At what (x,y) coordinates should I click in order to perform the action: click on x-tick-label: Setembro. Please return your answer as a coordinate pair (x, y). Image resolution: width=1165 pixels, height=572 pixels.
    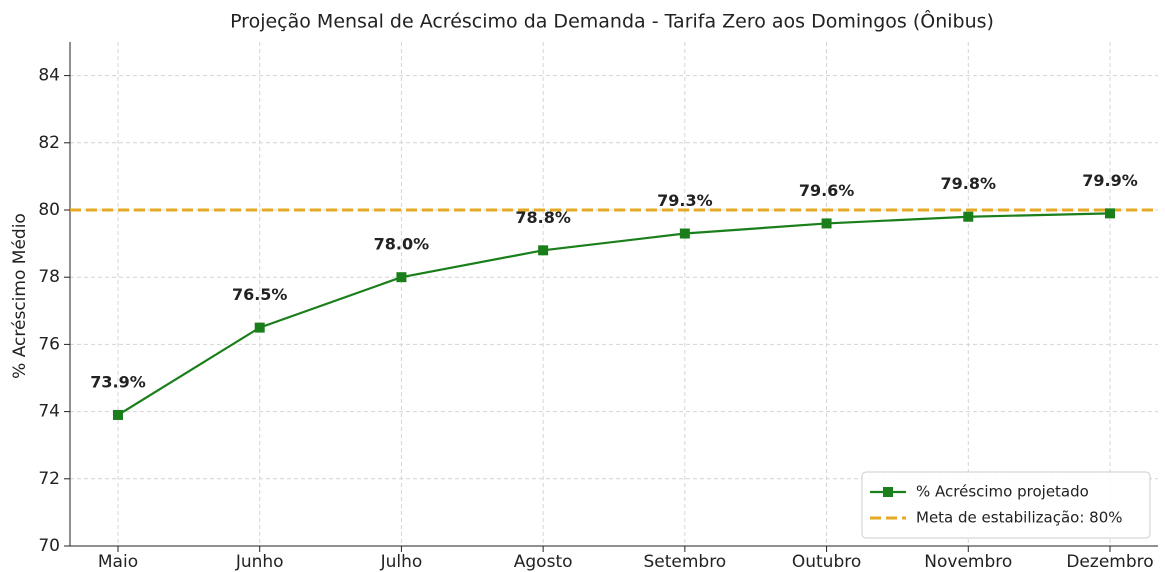
    Looking at the image, I should click on (684, 562).